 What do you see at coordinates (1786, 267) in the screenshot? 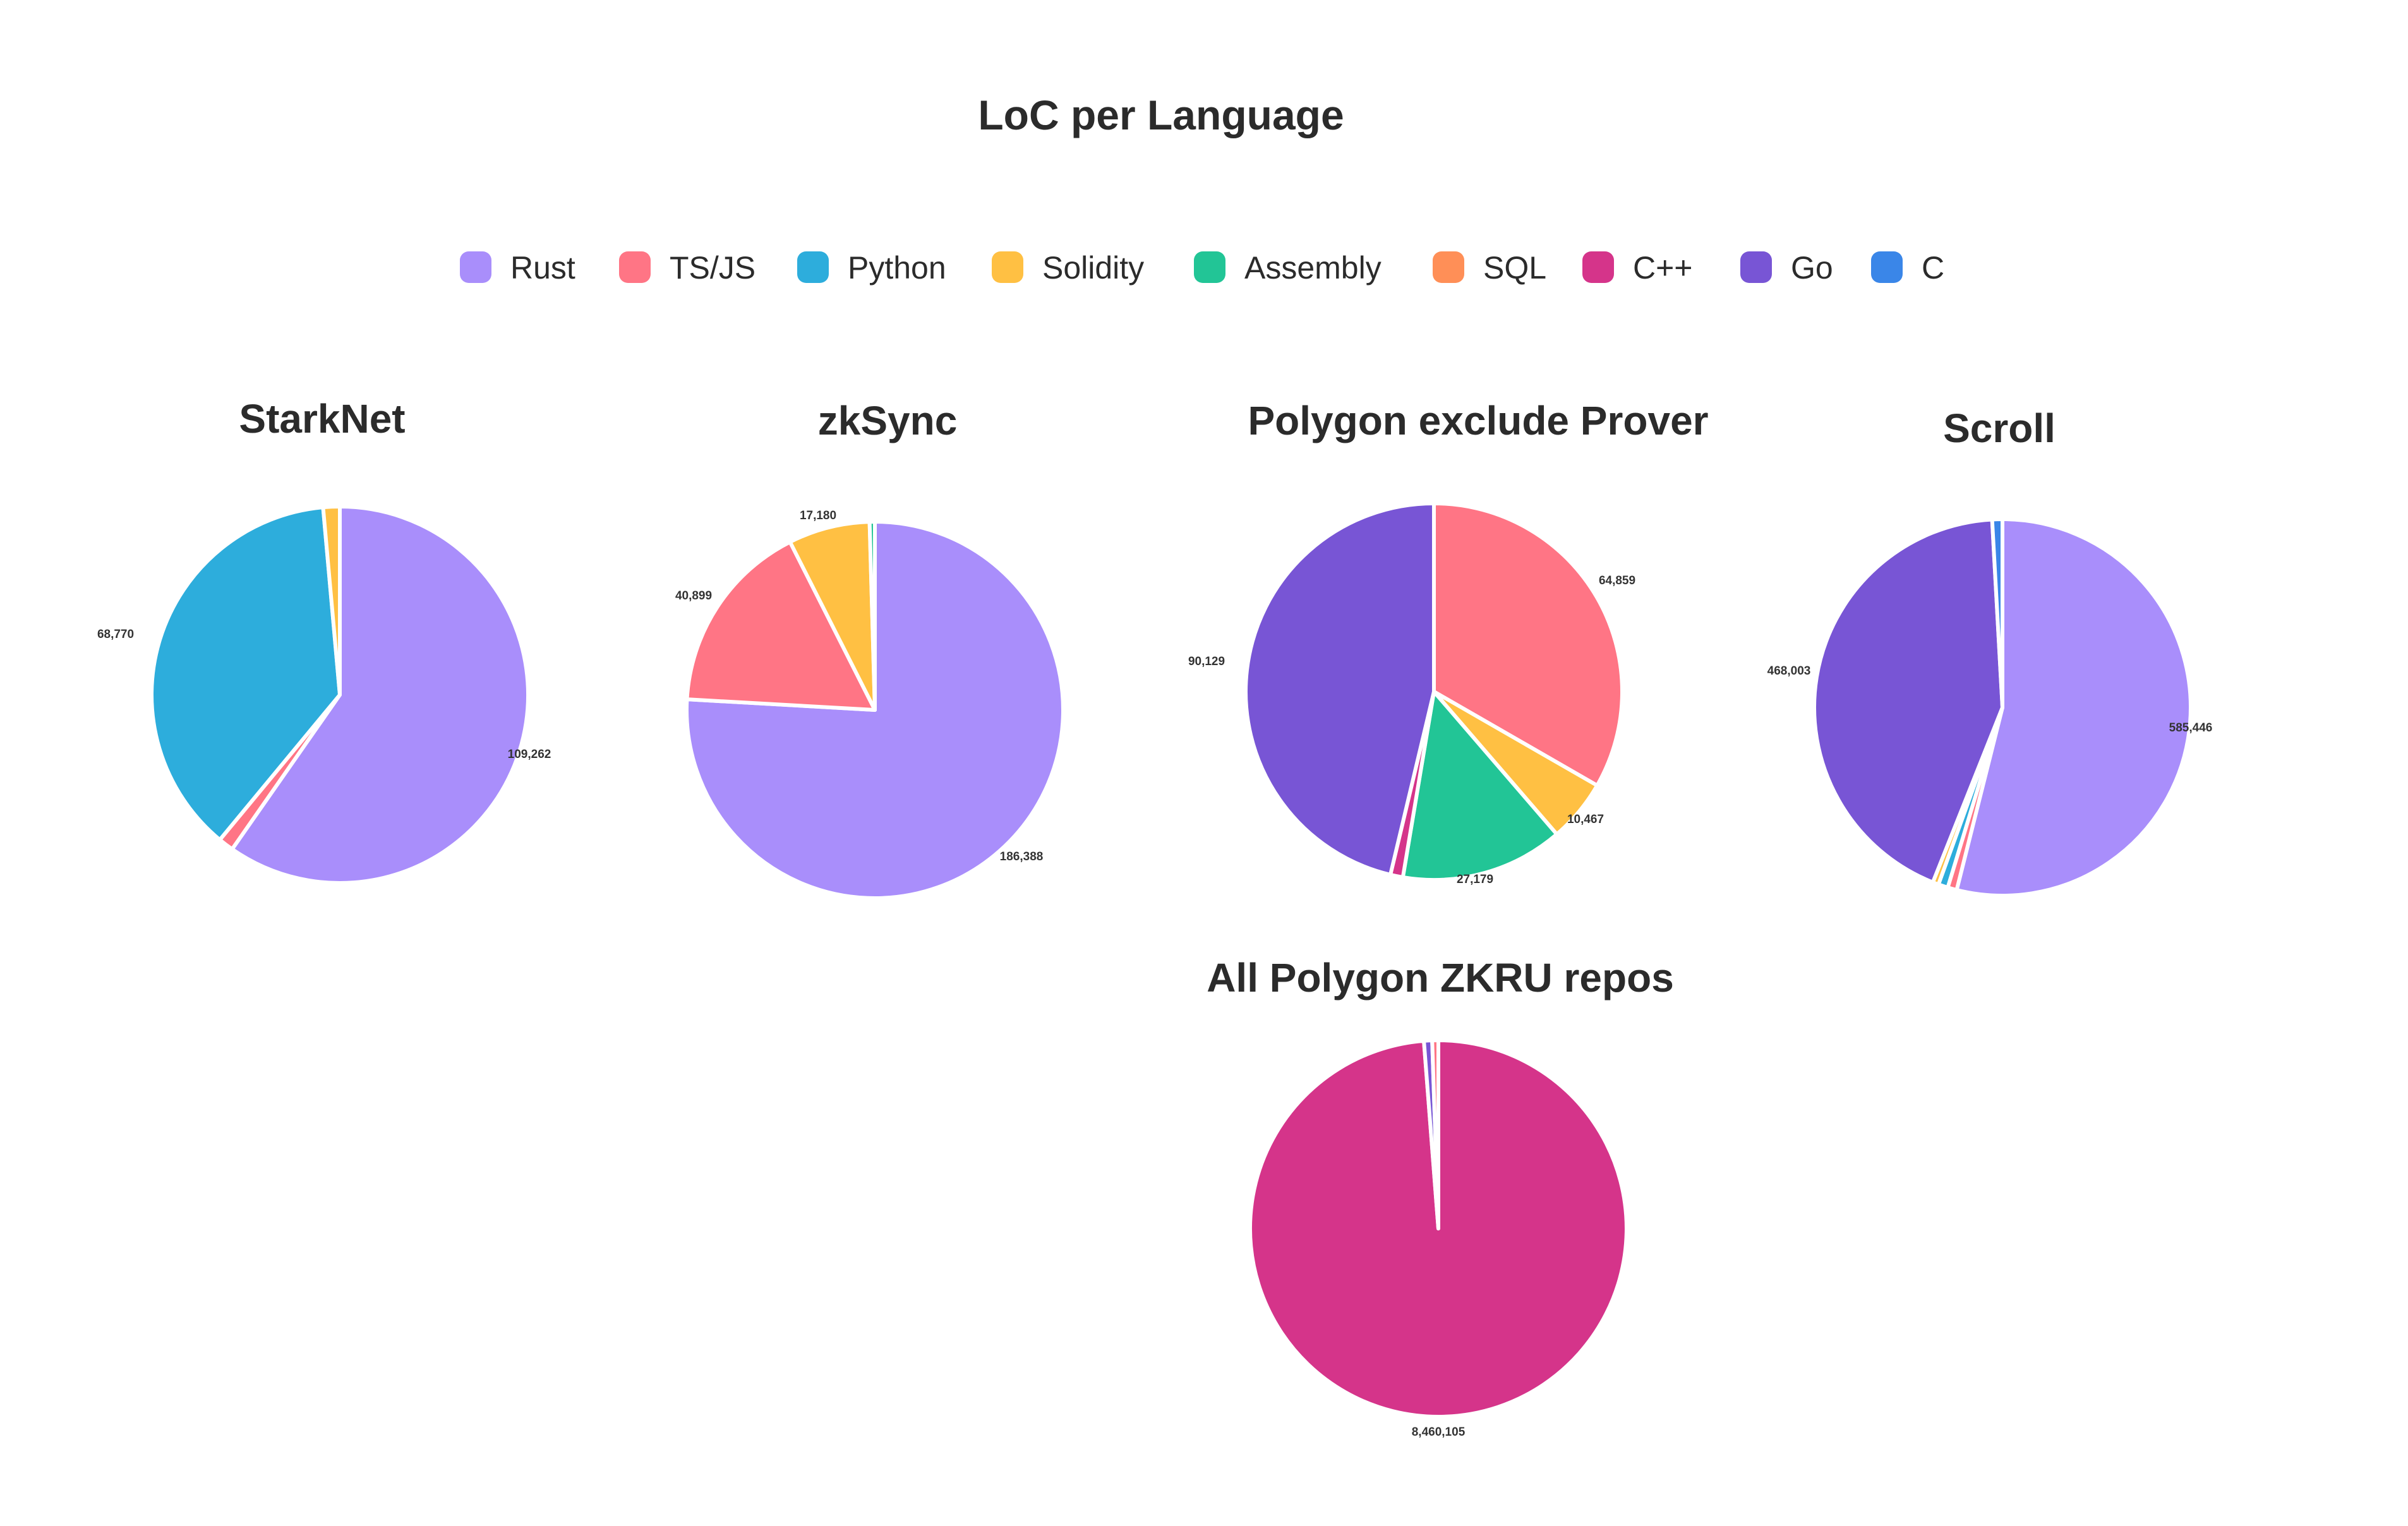
I see `legend-item-go: Go` at bounding box center [1786, 267].